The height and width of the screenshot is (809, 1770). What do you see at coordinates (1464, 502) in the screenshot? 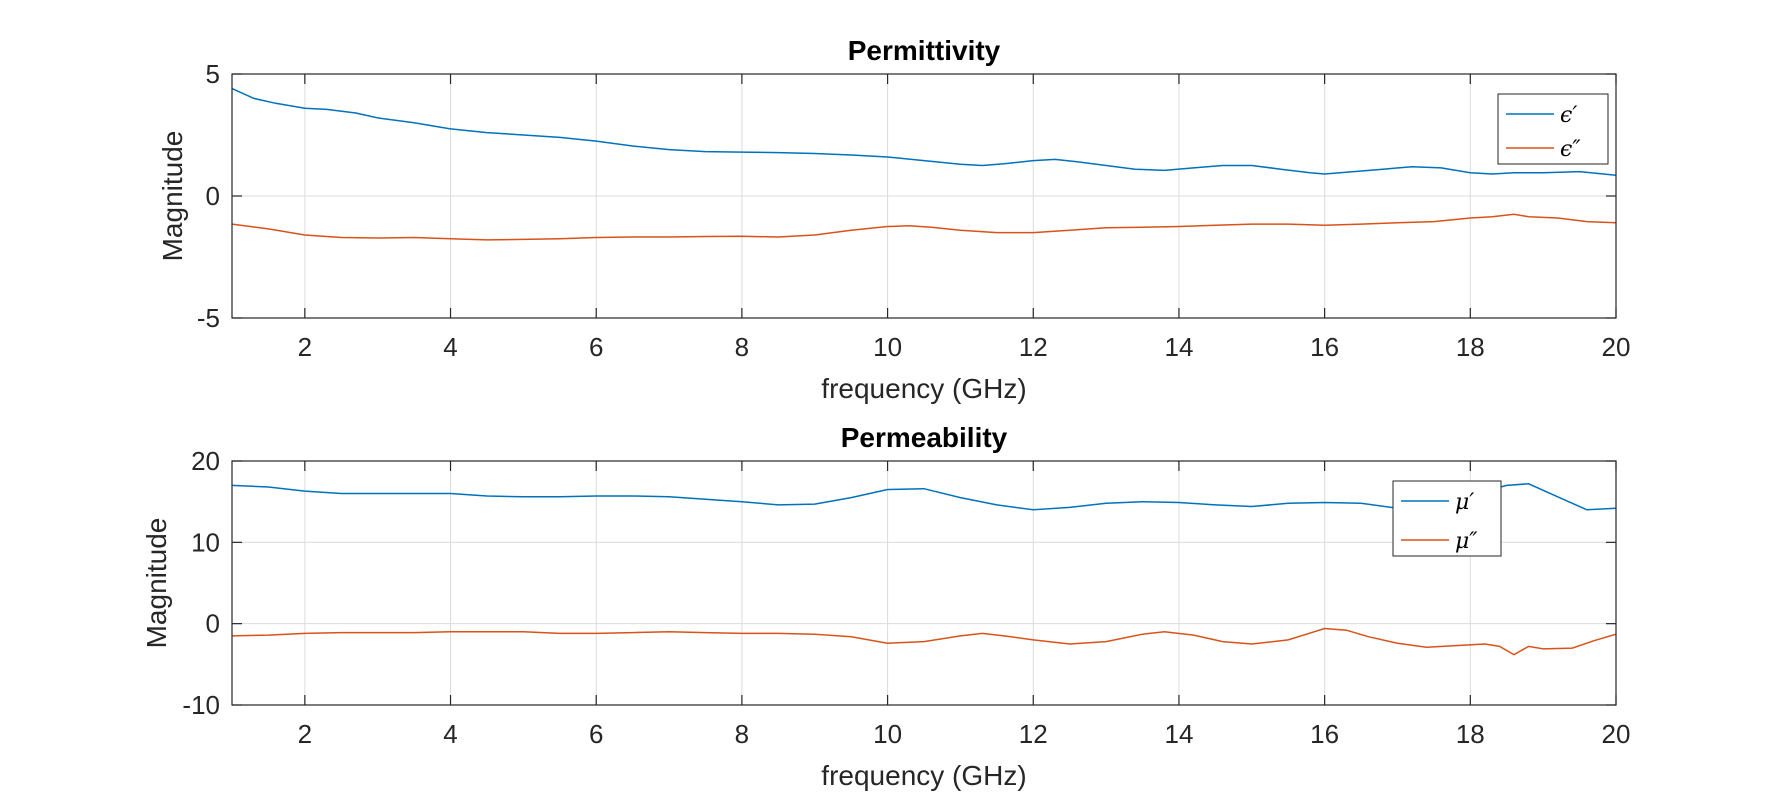
I see `legend-label: μ′` at bounding box center [1464, 502].